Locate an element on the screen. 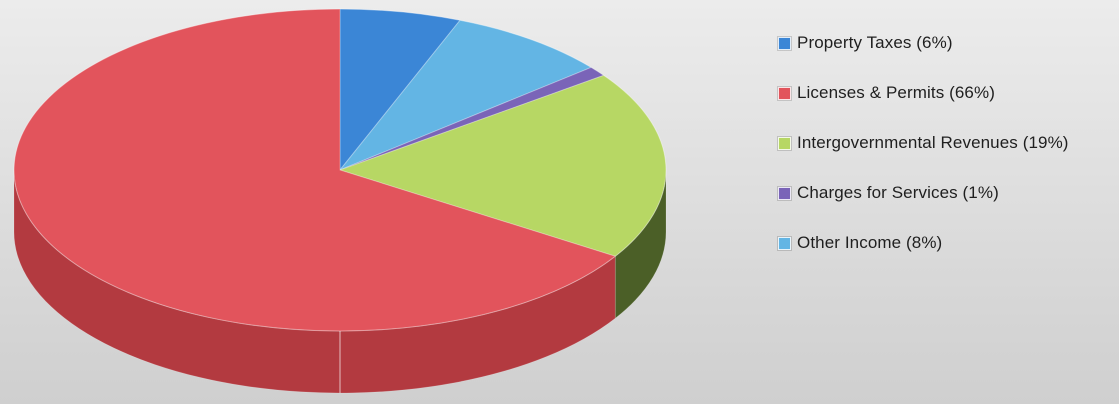  legend-swatch-property-taxes is located at coordinates (784, 43).